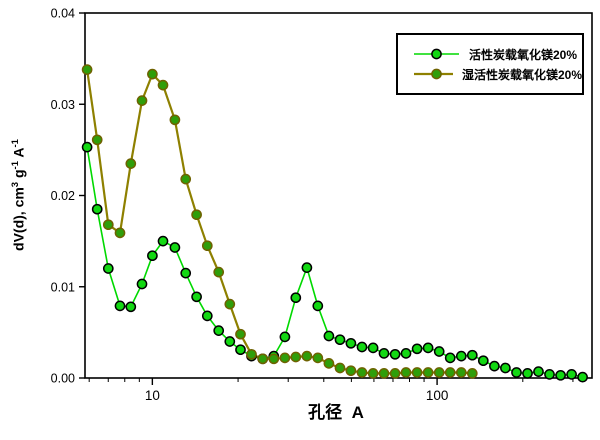 Image resolution: width=600 pixels, height=440 pixels. What do you see at coordinates (63, 379) in the screenshot?
I see `y-tick-label: 0.00` at bounding box center [63, 379].